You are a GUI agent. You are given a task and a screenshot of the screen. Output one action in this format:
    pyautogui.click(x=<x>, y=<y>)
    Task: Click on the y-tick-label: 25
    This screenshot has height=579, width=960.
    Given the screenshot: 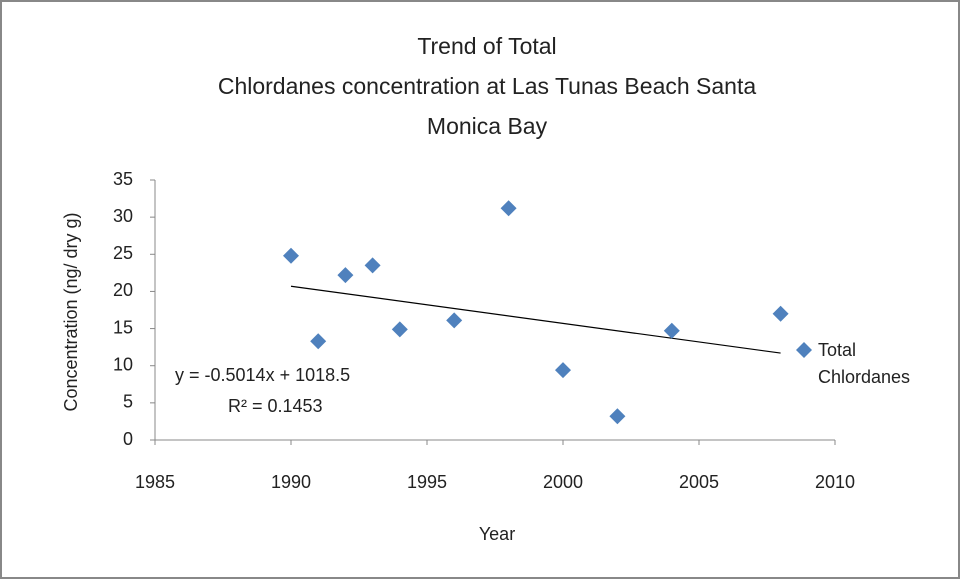 What is the action you would take?
    pyautogui.click(x=123, y=253)
    